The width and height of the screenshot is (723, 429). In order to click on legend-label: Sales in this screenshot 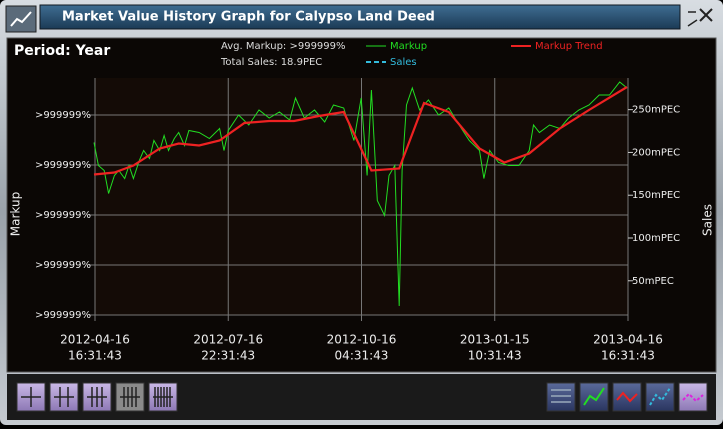, I will do `click(403, 62)`.